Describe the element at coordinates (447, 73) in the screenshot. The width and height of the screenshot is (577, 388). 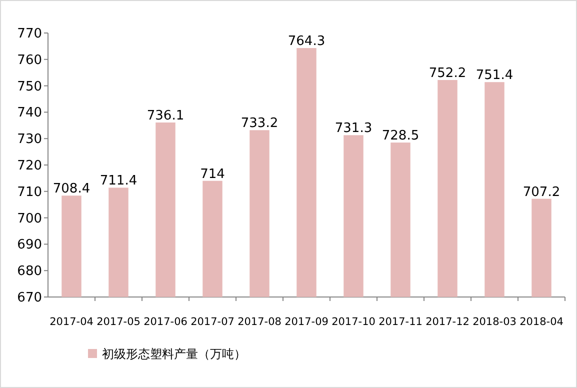
I see `data-label: 752.2` at that location.